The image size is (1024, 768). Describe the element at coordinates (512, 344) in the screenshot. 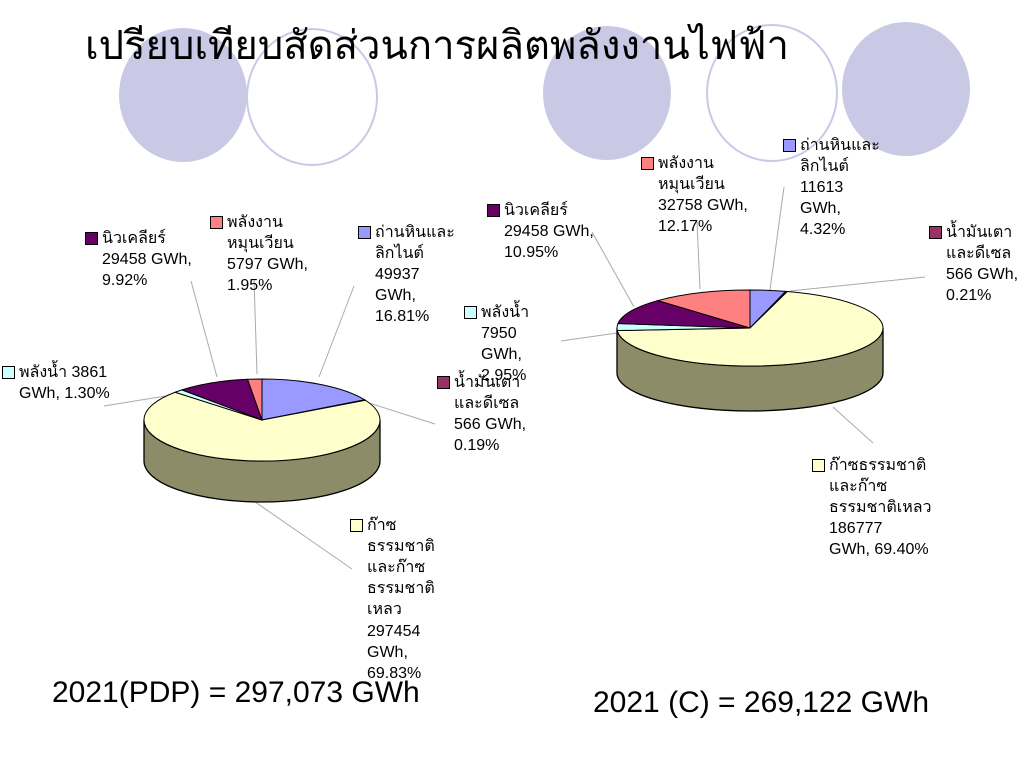

I see `slice-label-hydro-c: พลังน้ำ 7950 GWh, 2.95%` at that location.